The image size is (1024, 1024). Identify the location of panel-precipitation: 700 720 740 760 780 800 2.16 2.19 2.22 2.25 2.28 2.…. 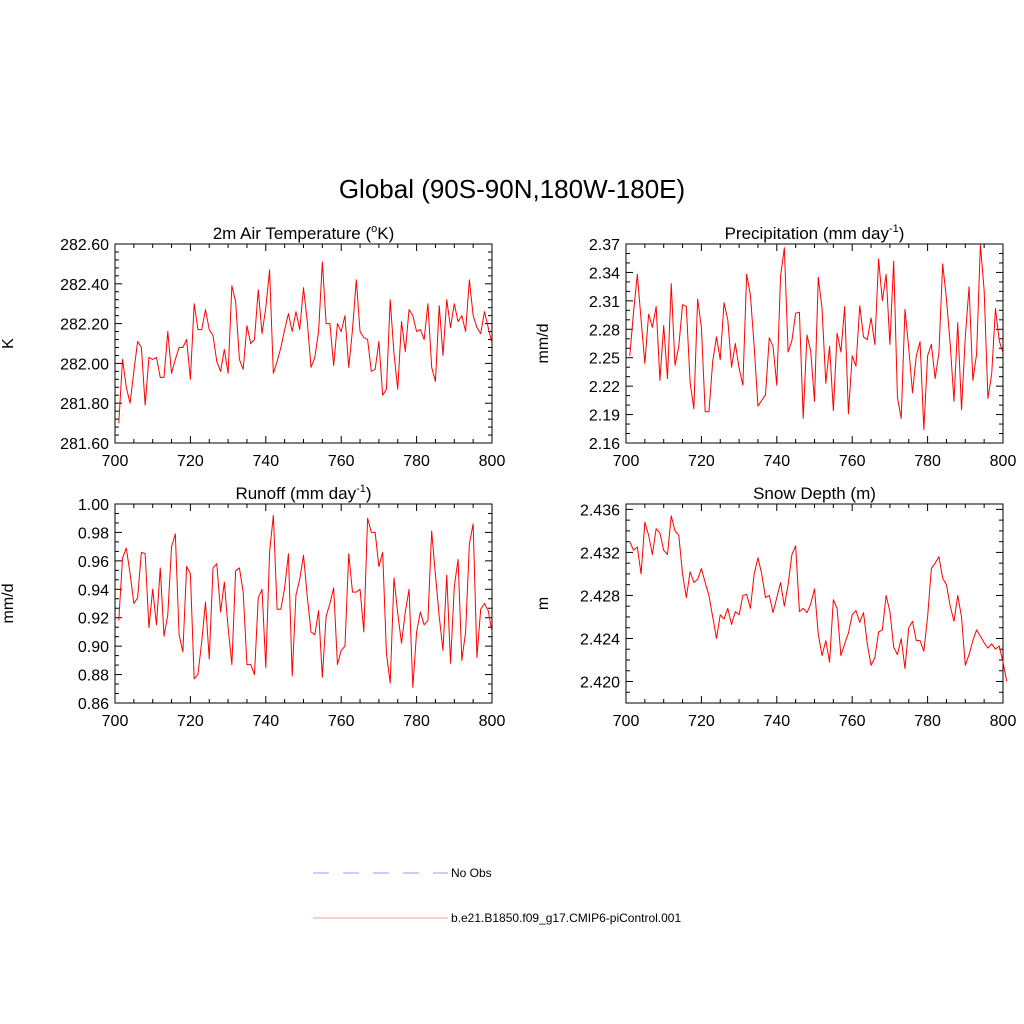
(775, 346).